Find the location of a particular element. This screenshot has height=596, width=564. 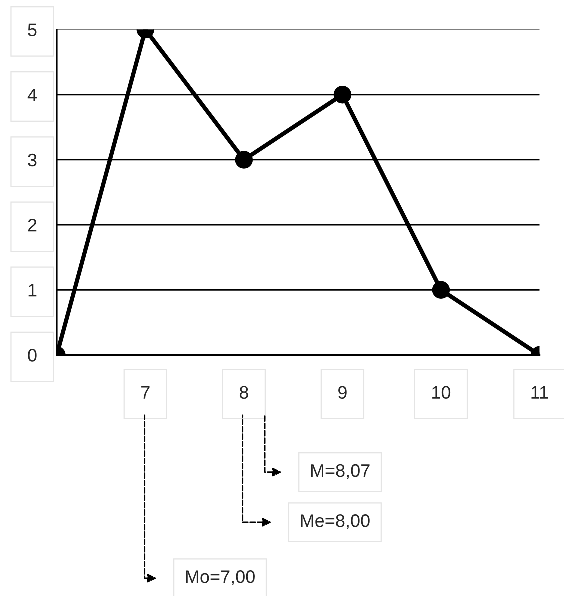

y-tick-label: 4 is located at coordinates (32, 95).